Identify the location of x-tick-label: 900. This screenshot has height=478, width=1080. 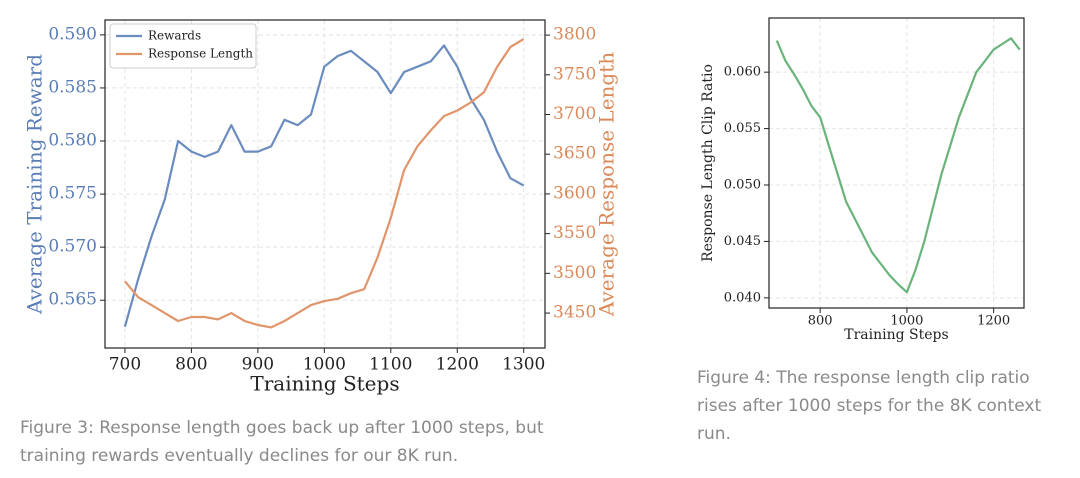
(258, 365).